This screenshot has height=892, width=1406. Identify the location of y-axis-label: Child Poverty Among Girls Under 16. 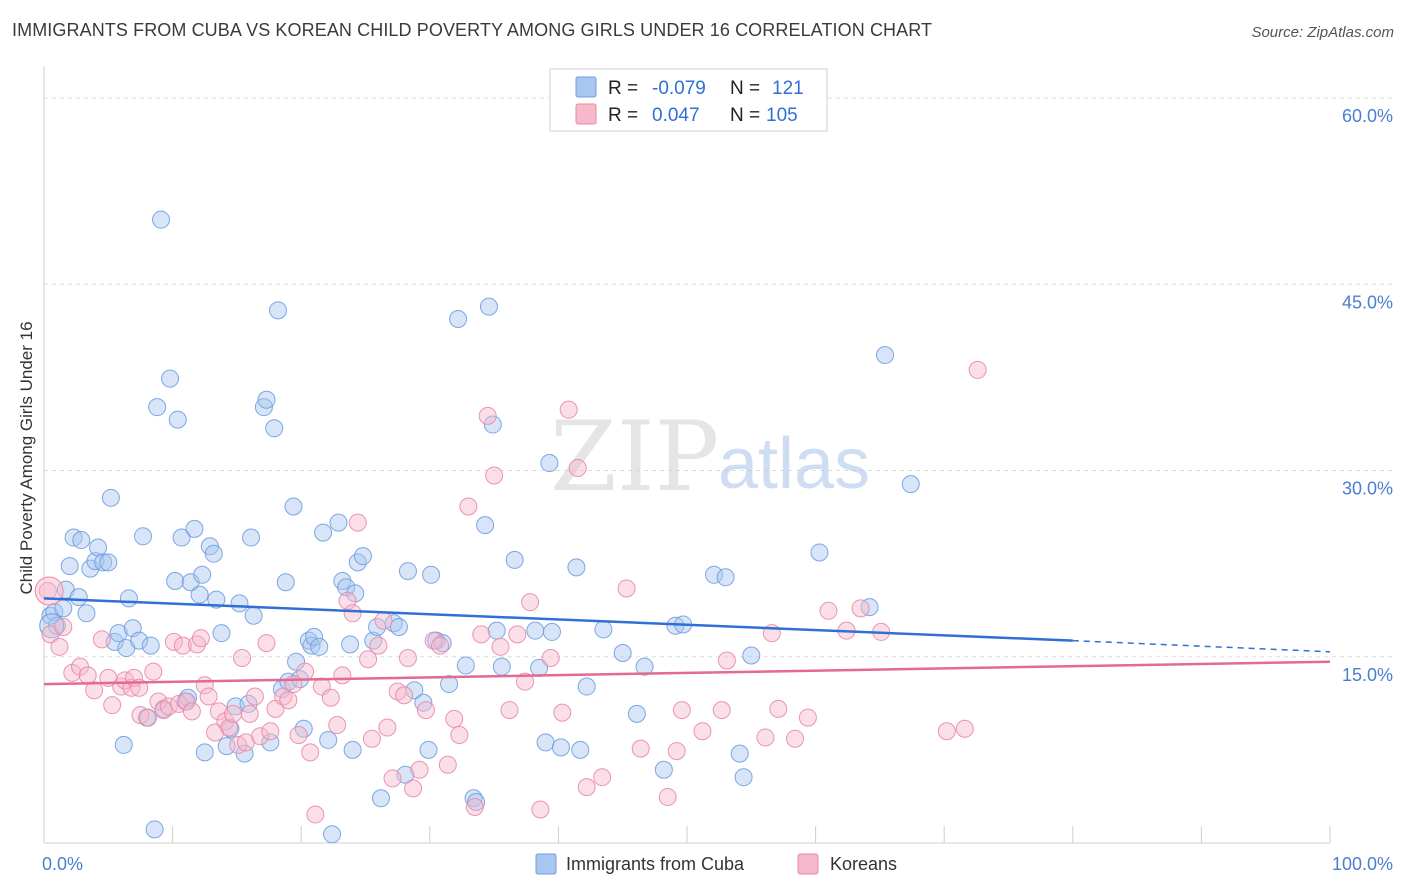
(26, 457).